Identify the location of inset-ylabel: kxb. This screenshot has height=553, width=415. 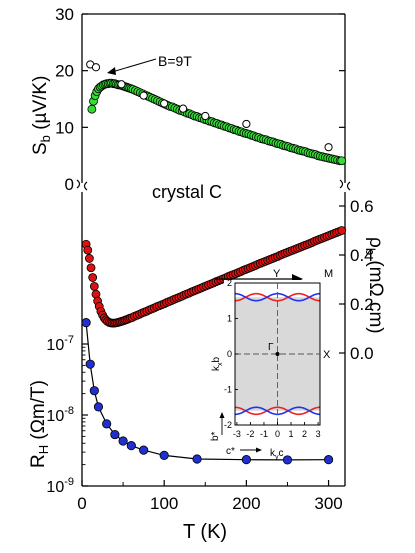
(217, 364).